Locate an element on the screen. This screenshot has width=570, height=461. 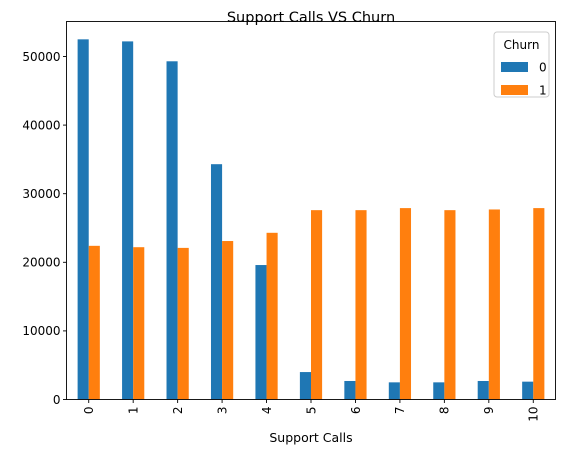
y-tick-label: 40000 is located at coordinates (41, 125).